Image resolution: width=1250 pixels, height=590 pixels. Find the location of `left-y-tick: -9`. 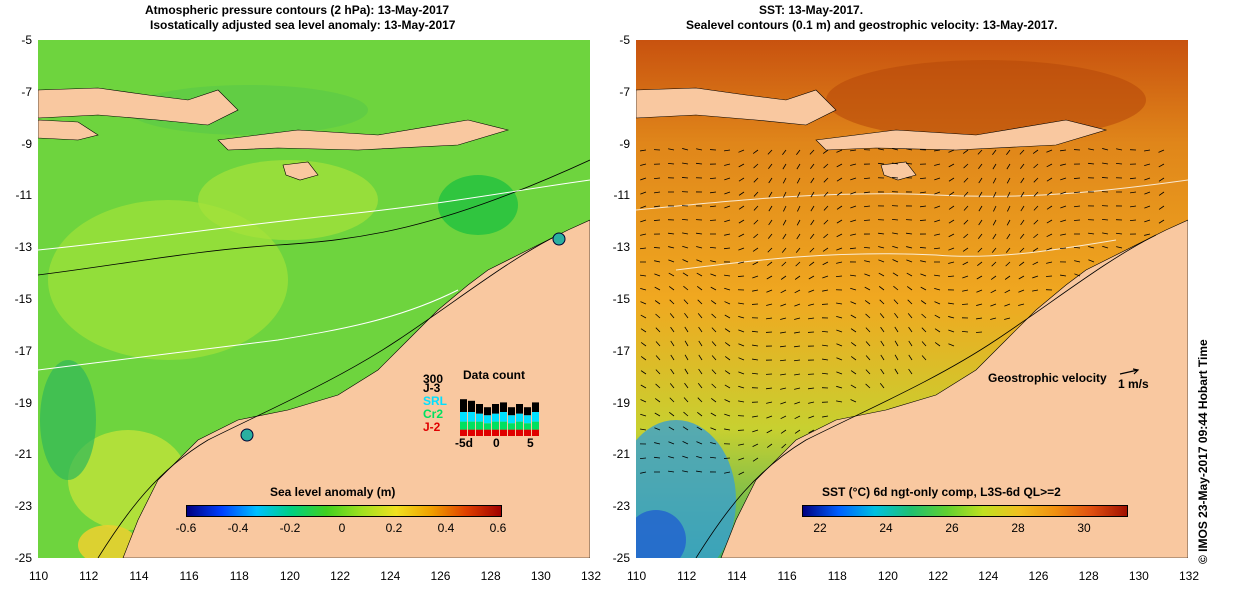

left-y-tick: -9 is located at coordinates (26, 143).